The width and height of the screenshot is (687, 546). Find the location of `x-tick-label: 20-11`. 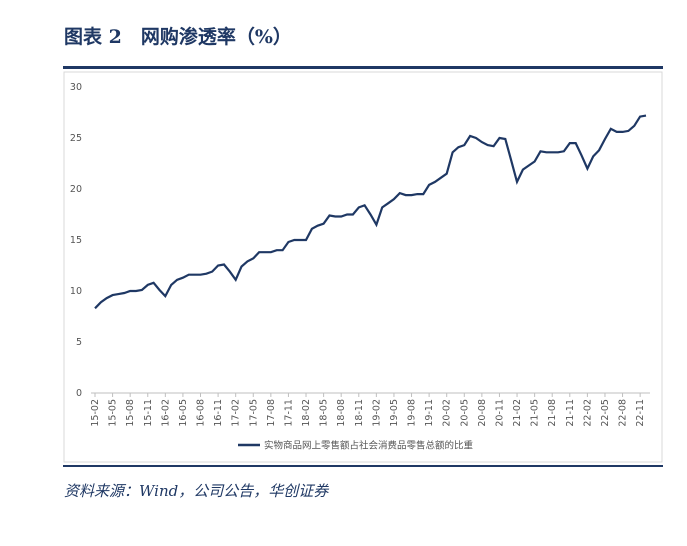

x-tick-label: 20-11 is located at coordinates (499, 413).